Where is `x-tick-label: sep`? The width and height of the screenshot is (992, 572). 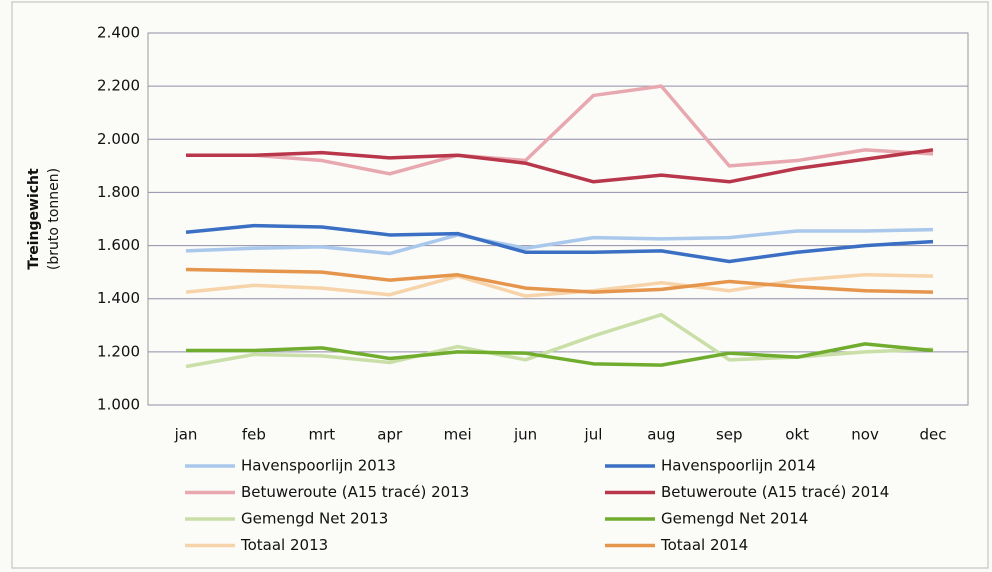
x-tick-label: sep is located at coordinates (729, 435).